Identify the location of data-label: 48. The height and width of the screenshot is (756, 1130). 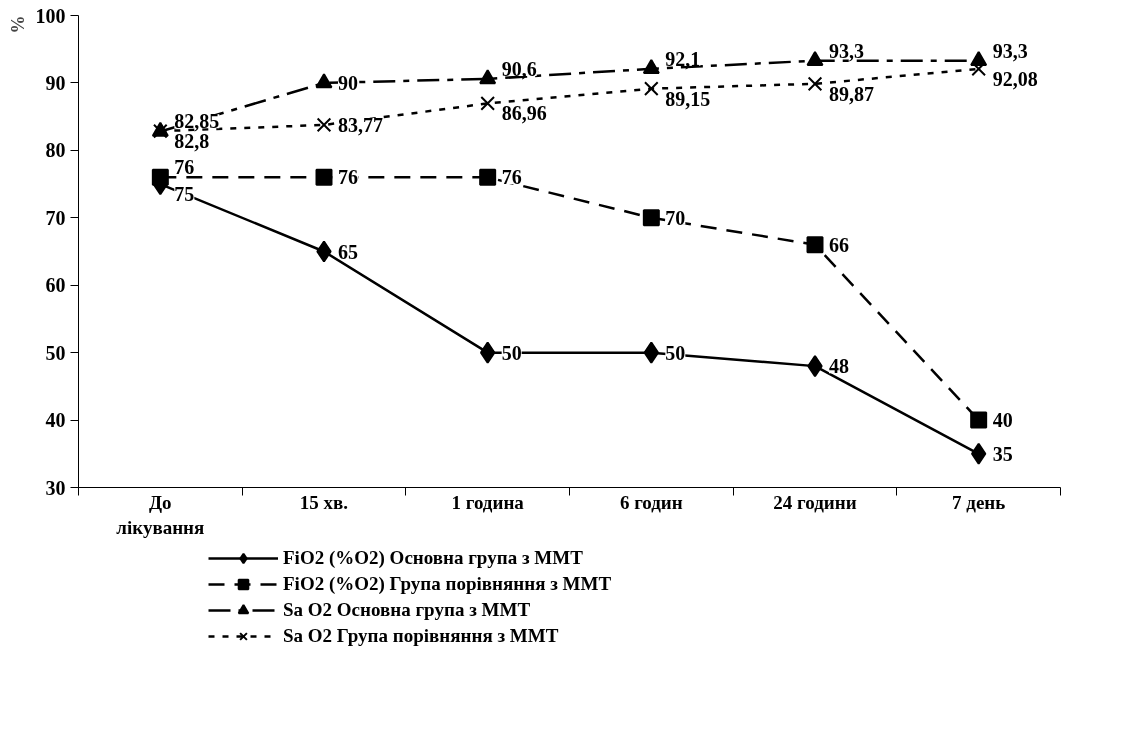
(839, 366).